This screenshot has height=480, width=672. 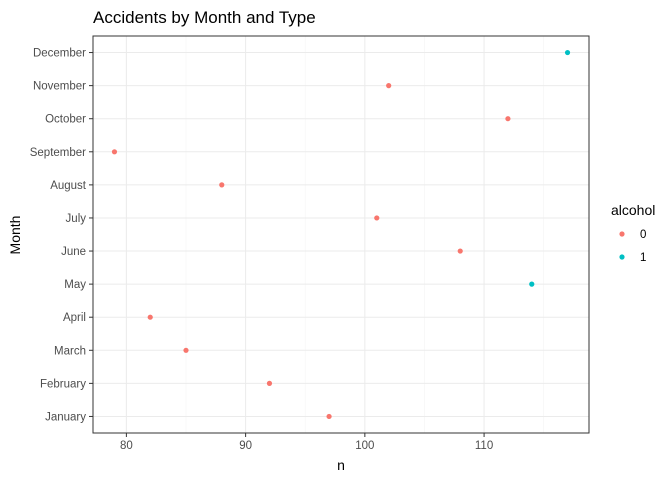 What do you see at coordinates (341, 465) in the screenshot?
I see `x-axis-title: n` at bounding box center [341, 465].